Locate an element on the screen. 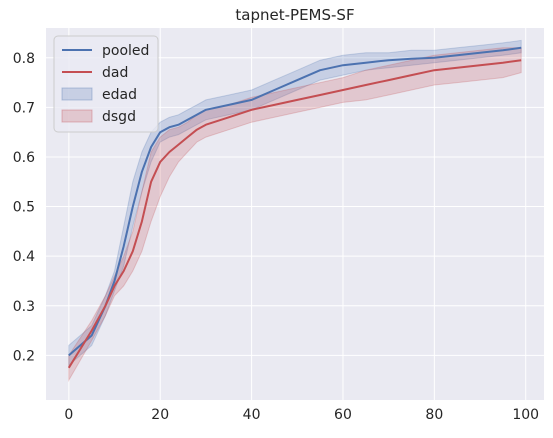  y-tick-label: 0.6 is located at coordinates (24, 158).